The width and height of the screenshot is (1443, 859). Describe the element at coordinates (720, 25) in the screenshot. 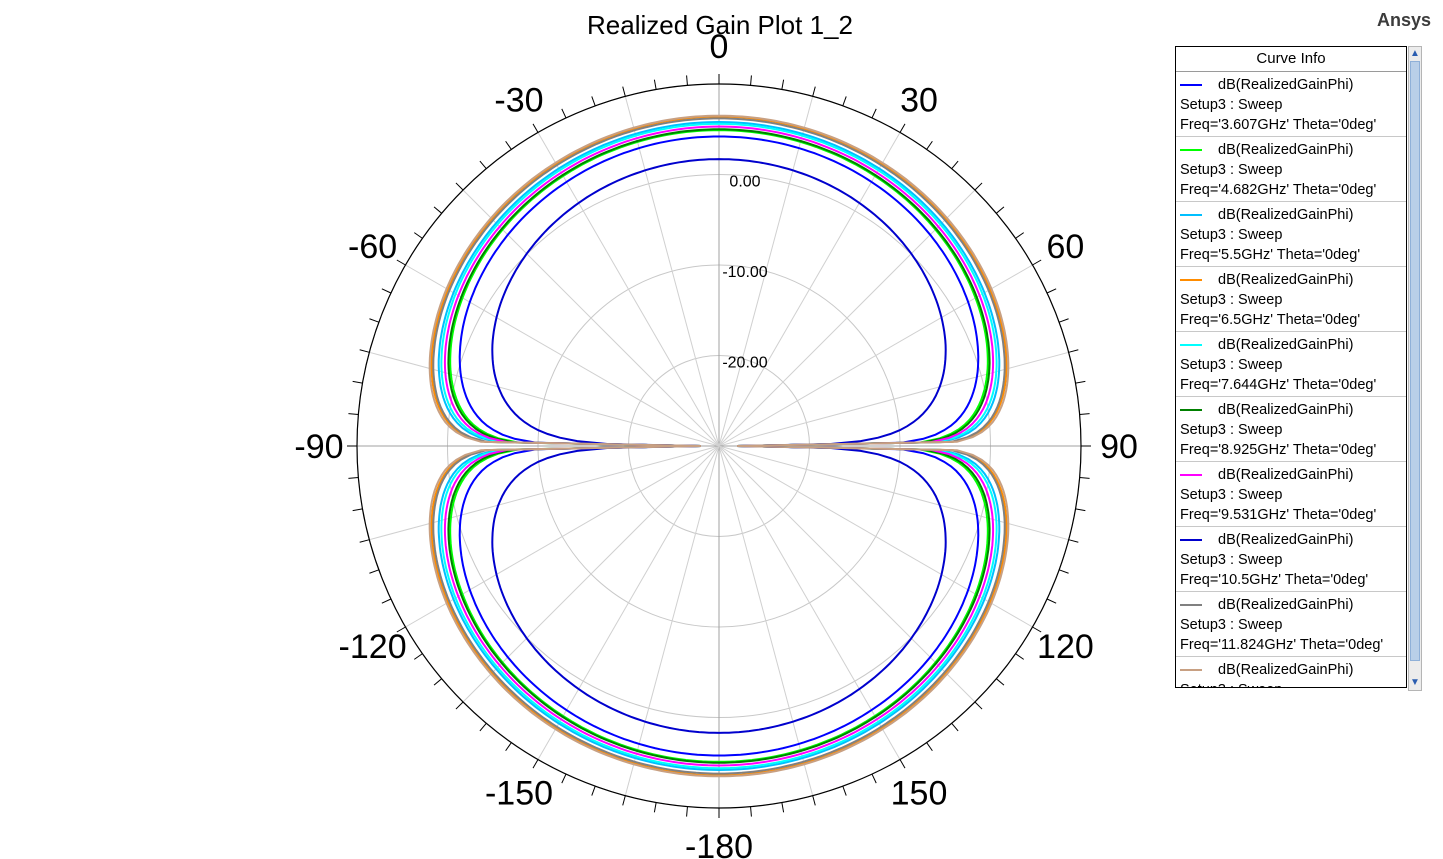

I see `chart-title: Realized Gain Plot 1_2` at that location.